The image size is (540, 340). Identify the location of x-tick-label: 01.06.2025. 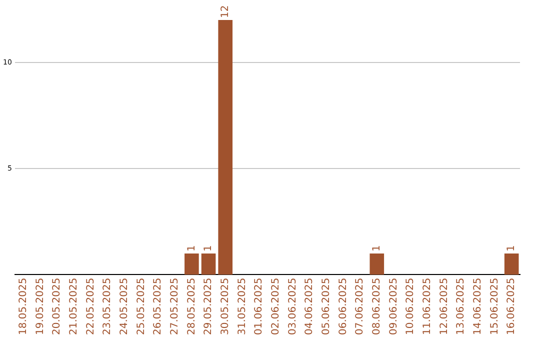
(259, 307).